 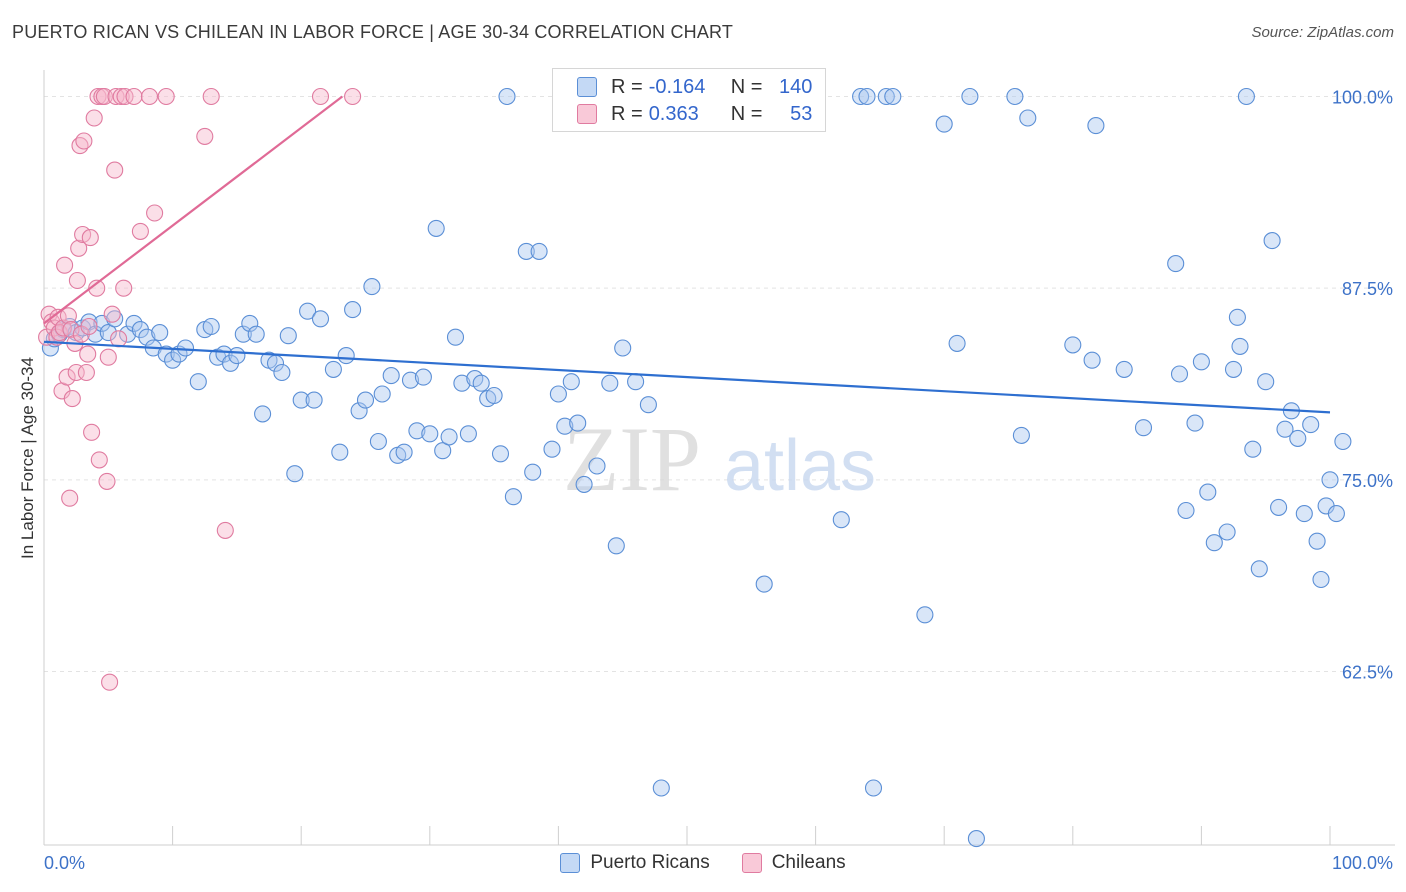 What do you see at coordinates (694, 87) in the screenshot?
I see `legend-row-puerto-ricans: R = -0.164 N = 140` at bounding box center [694, 87].